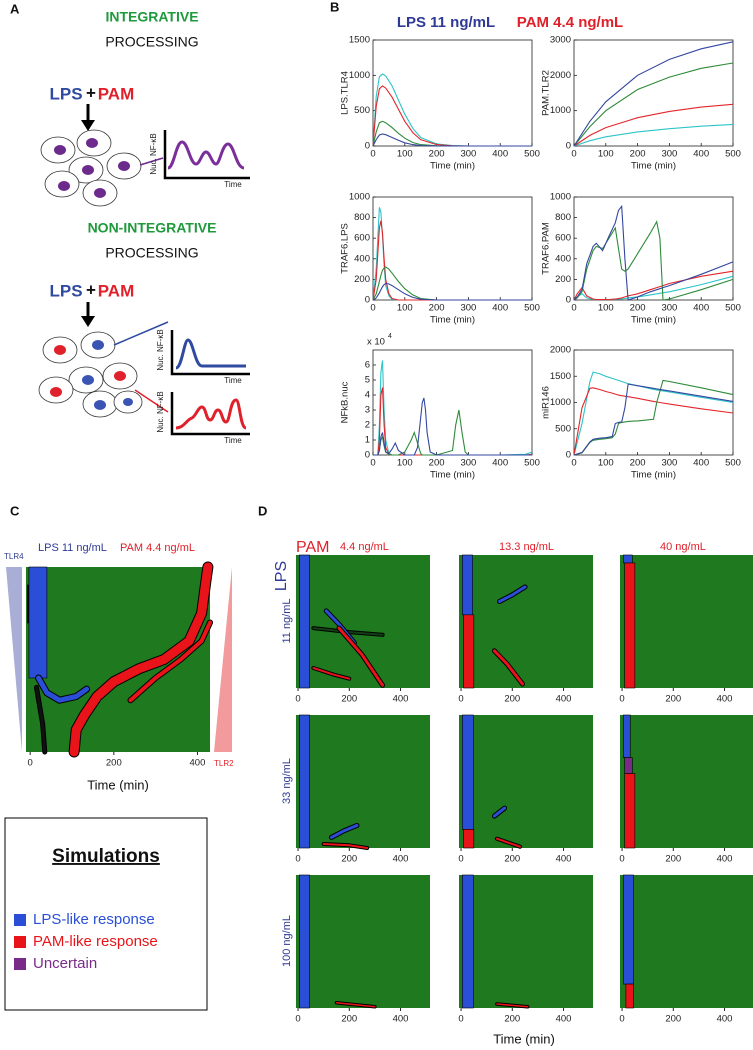 This screenshot has width=753, height=1050. What do you see at coordinates (118, 784) in the screenshot?
I see `c-xlabel: Time (min)` at bounding box center [118, 784].